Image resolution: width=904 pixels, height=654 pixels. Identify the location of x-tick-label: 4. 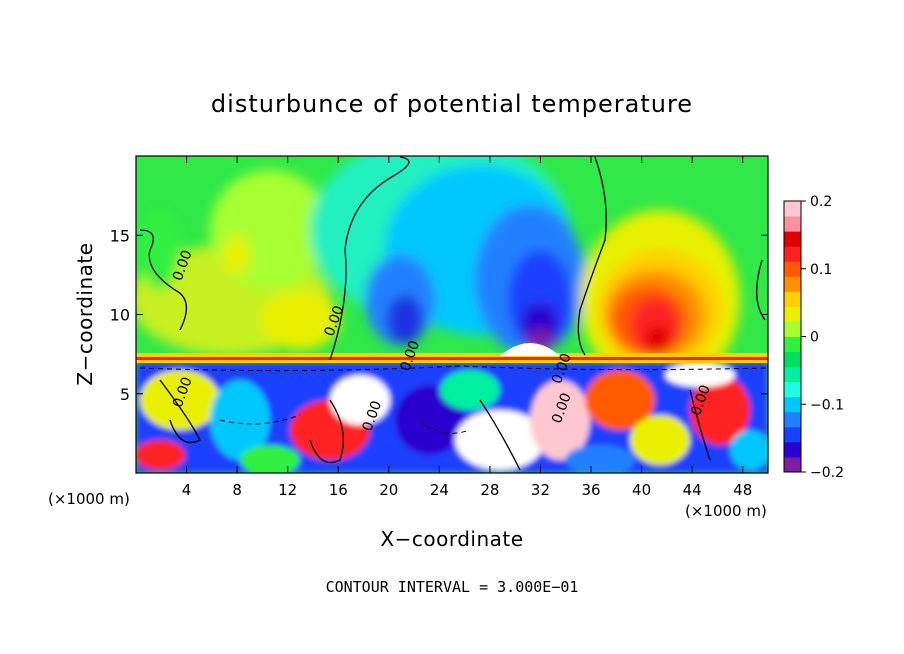
(187, 490).